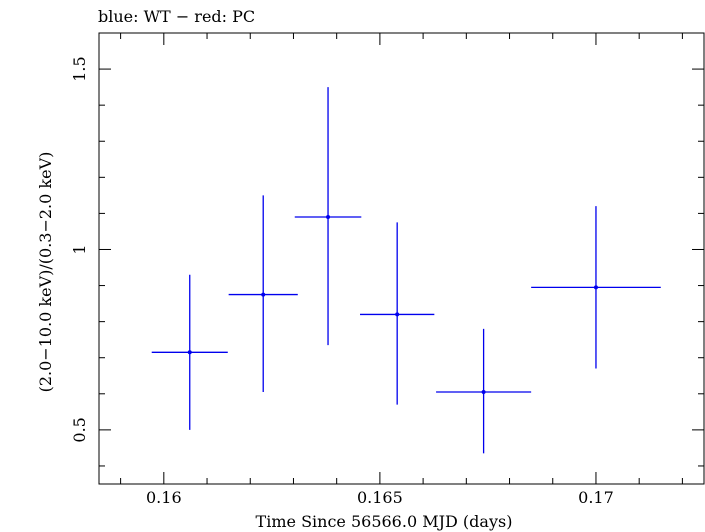 The height and width of the screenshot is (532, 705). I want to click on y-tick-label: 1, so click(79, 249).